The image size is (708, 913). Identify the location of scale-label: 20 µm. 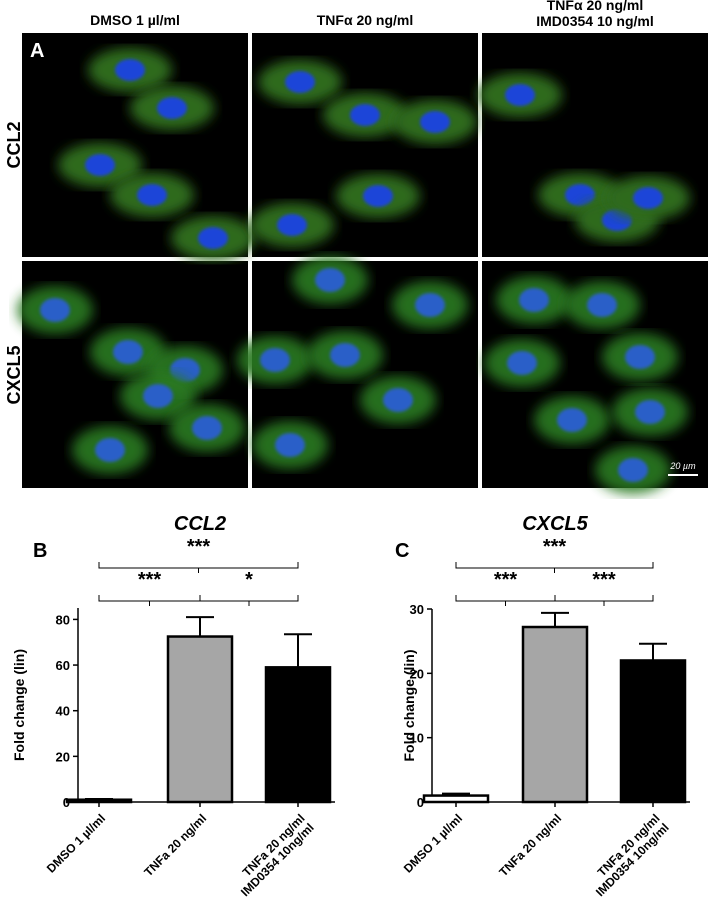
(682, 466).